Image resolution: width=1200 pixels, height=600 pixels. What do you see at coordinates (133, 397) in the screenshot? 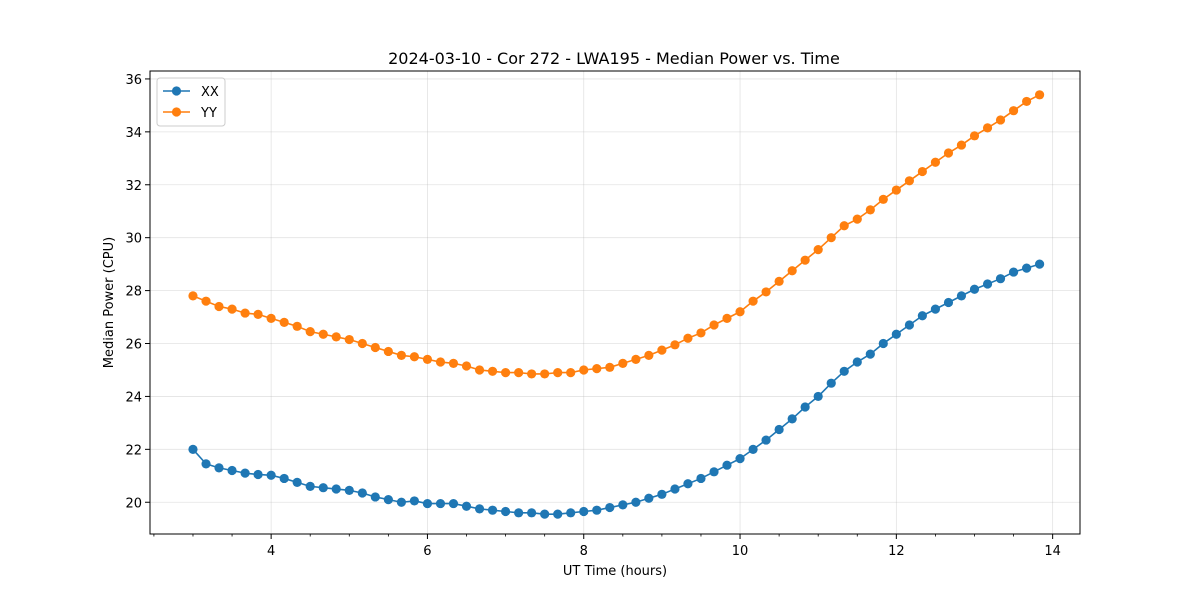
I see `y-tick-label: 24` at bounding box center [133, 397].